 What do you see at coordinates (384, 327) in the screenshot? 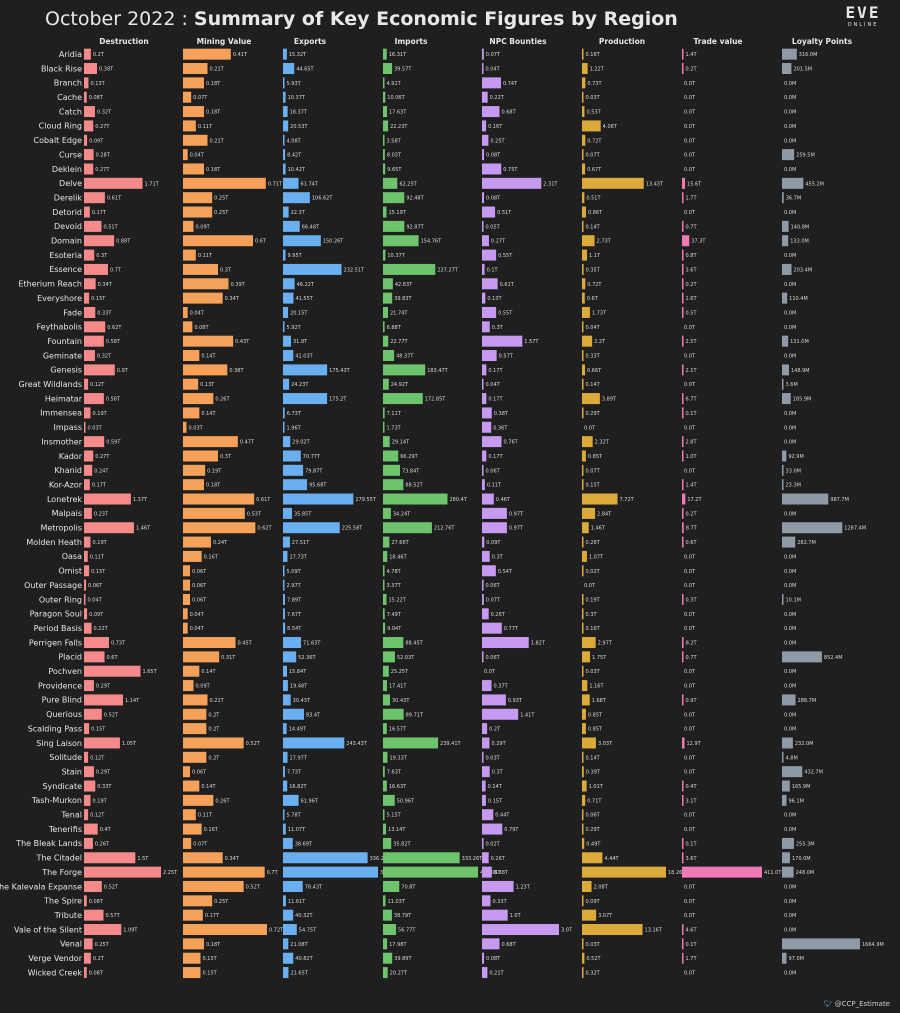
I see `bar-imports-feythabolis` at bounding box center [384, 327].